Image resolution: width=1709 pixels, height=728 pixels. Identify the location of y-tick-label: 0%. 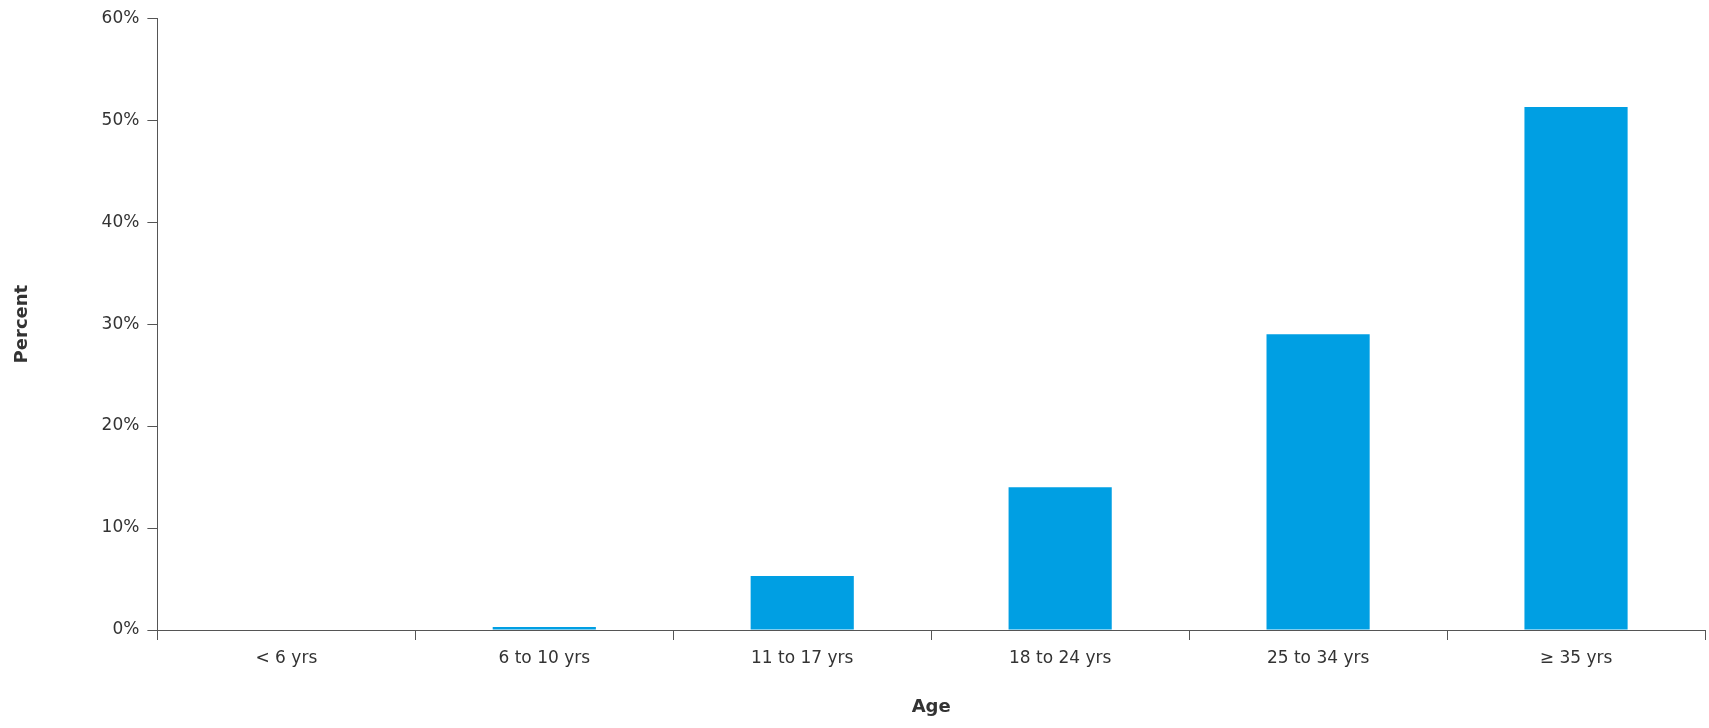
(126, 628).